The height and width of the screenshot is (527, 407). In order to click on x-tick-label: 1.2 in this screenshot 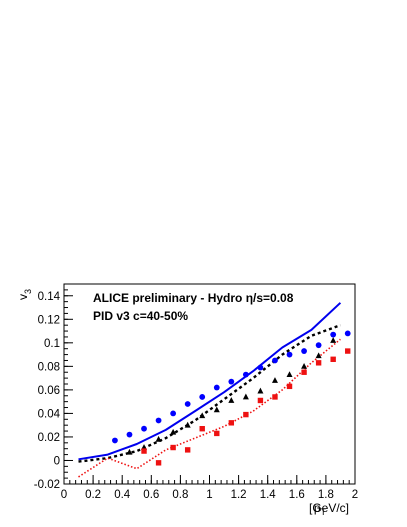, I will do `click(239, 495)`.